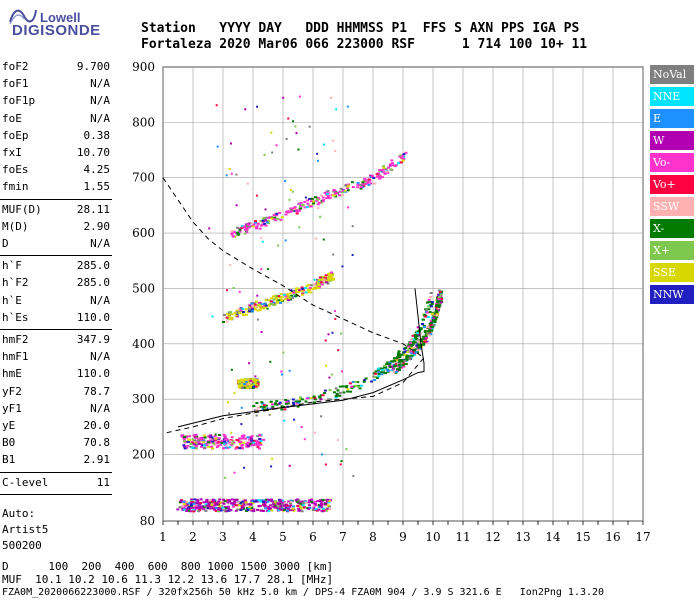 This screenshot has height=600, width=700. I want to click on logo-lowell: Lowell, so click(60, 17).